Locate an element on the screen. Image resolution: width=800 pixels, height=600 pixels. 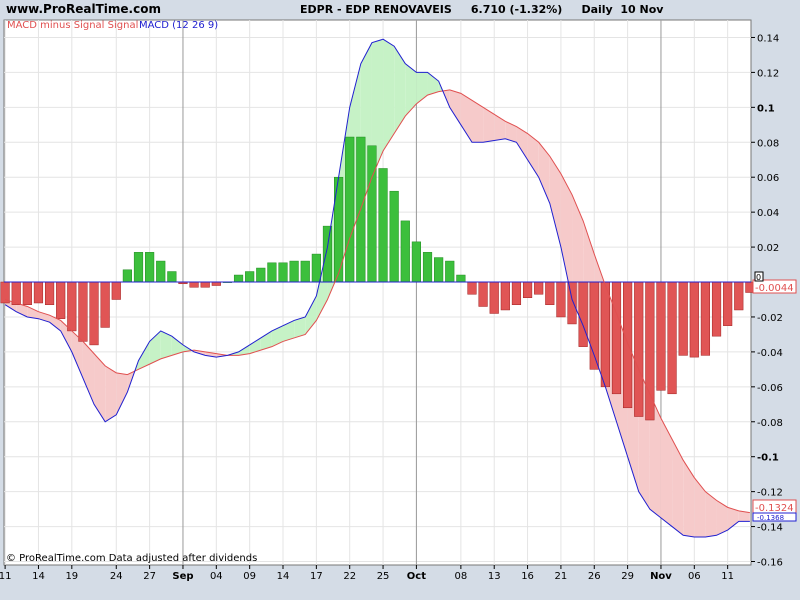
x-tick-label: 29 is located at coordinates (627, 576).